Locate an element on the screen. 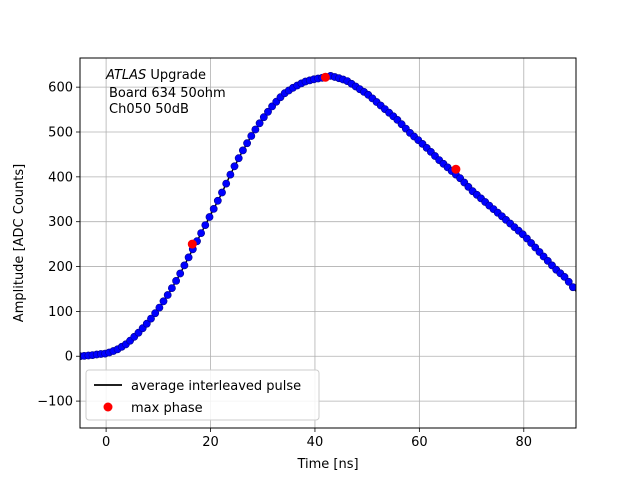 The width and height of the screenshot is (640, 480). x-axis-ticks: 0 20 40 60 80 is located at coordinates (317, 439).